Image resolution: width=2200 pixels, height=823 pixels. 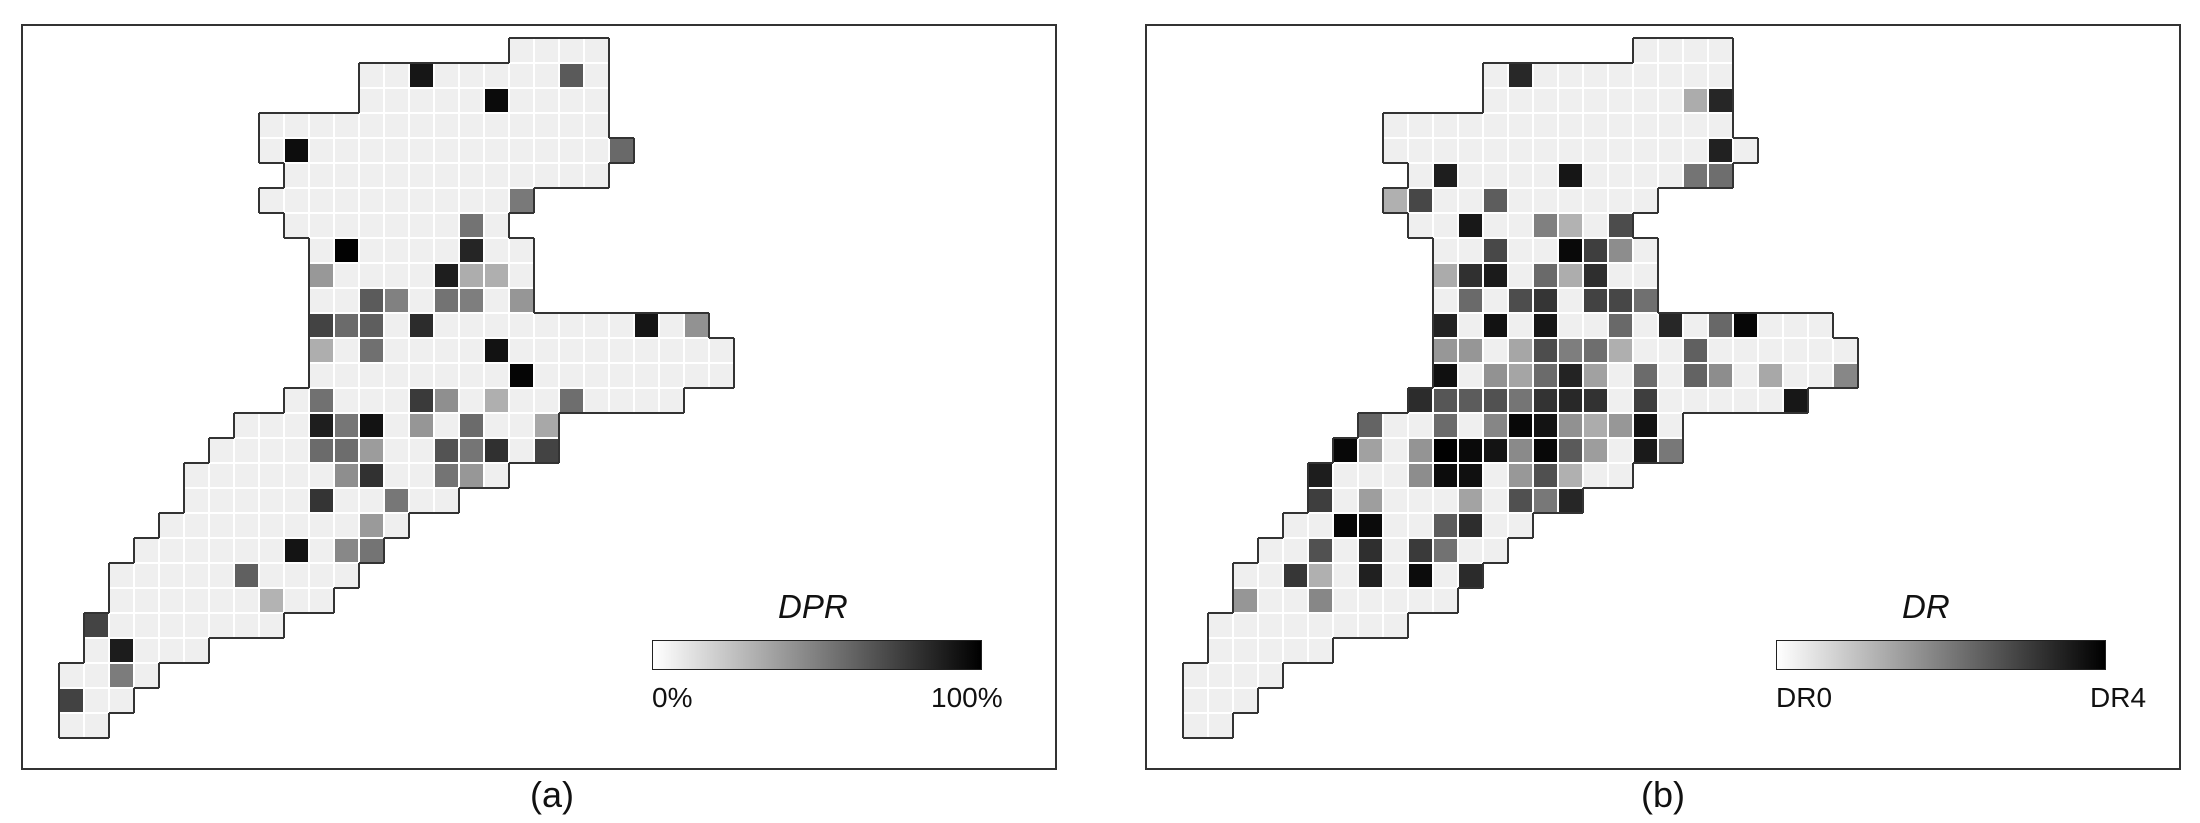 I want to click on legend-color-bar-dr, so click(x=1941, y=655).